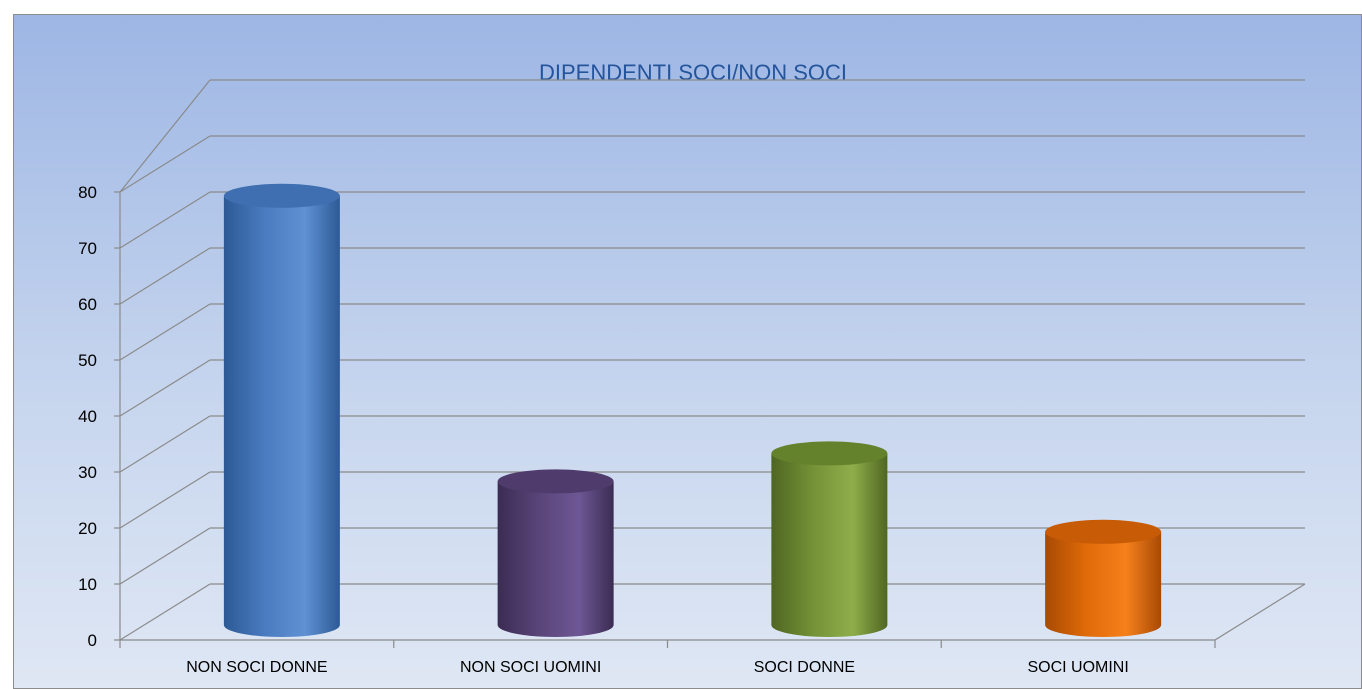  Describe the element at coordinates (256, 667) in the screenshot. I see `x-tick-label: NON SOCI DONNE` at that location.